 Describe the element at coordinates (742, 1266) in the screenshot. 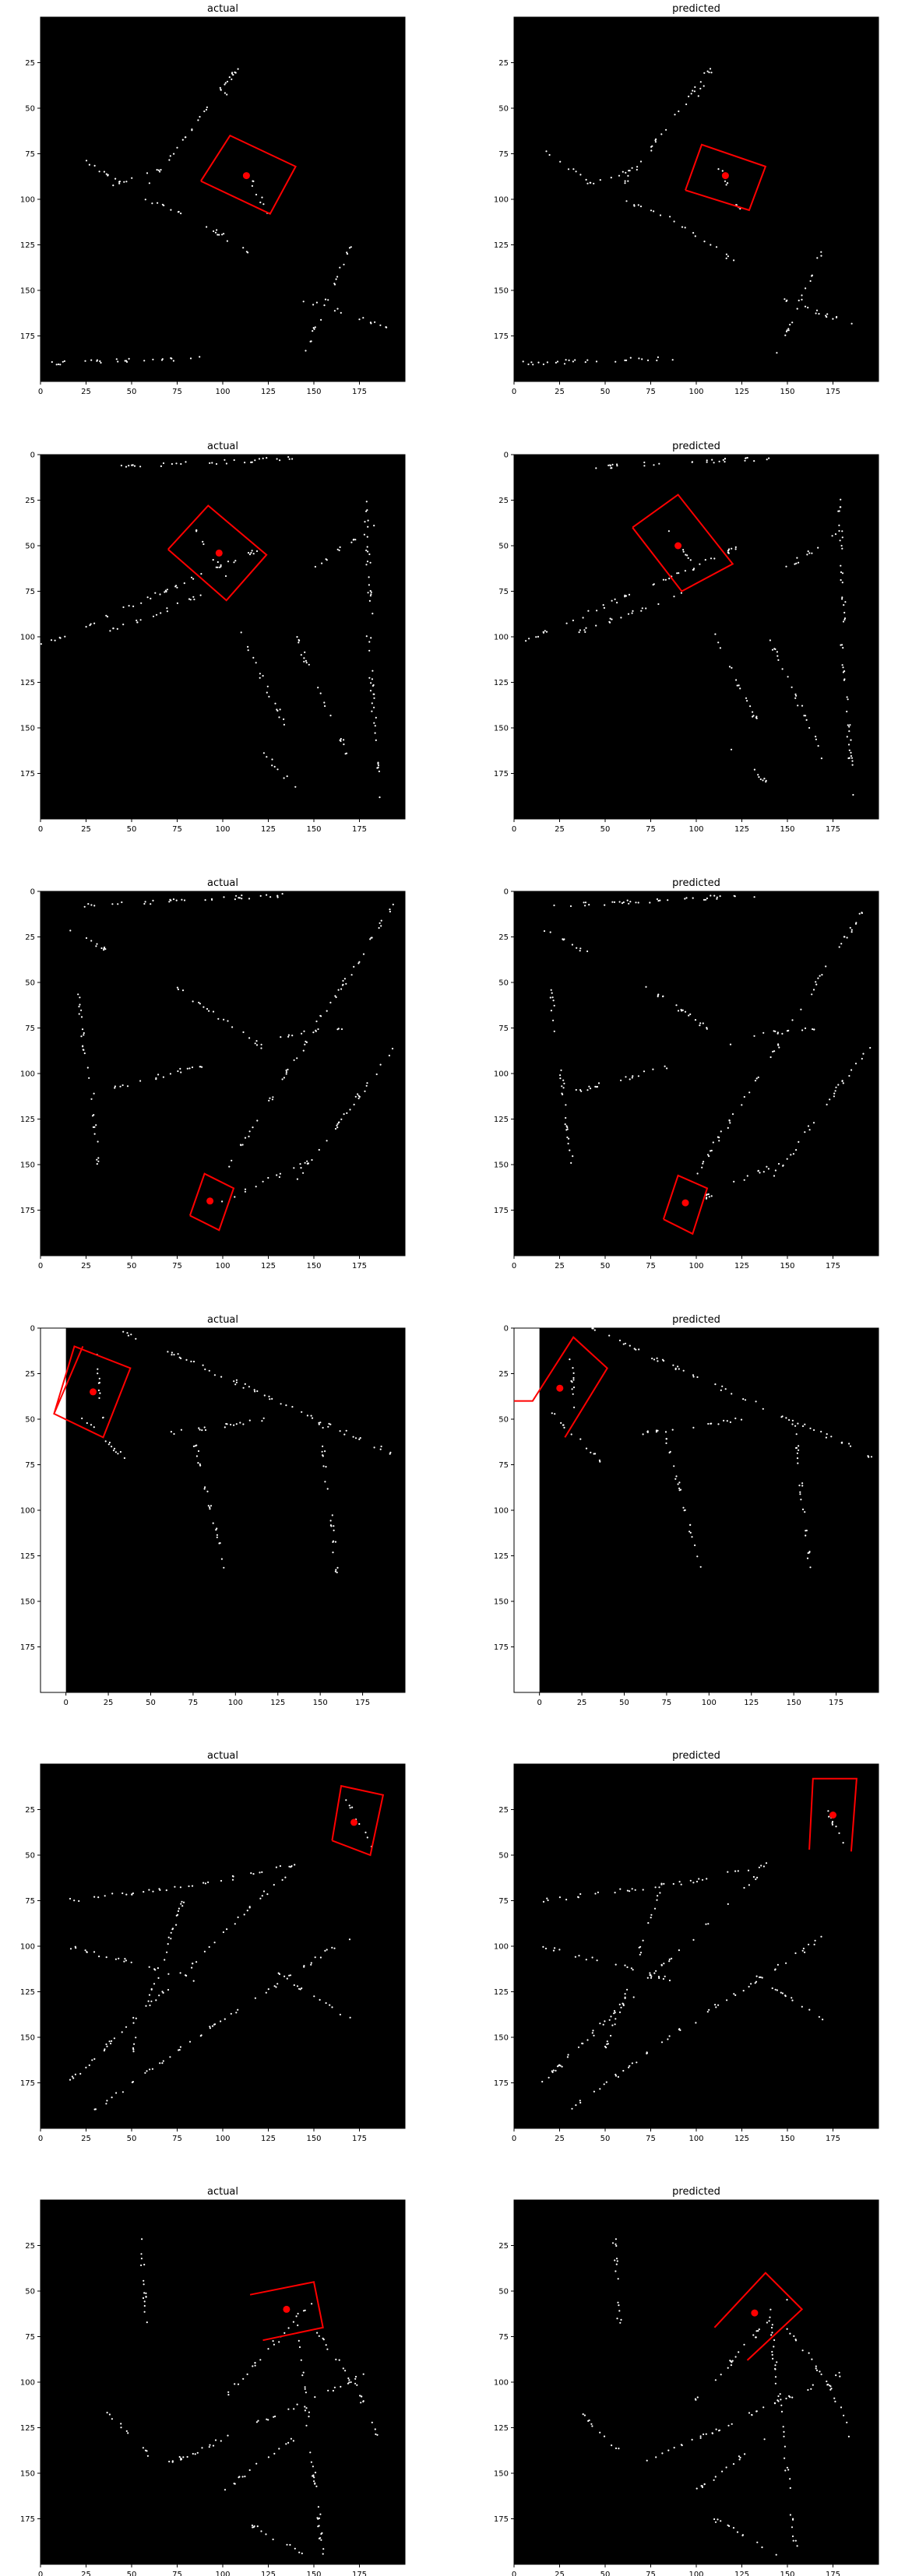

I see `x-tick-label: 125` at that location.